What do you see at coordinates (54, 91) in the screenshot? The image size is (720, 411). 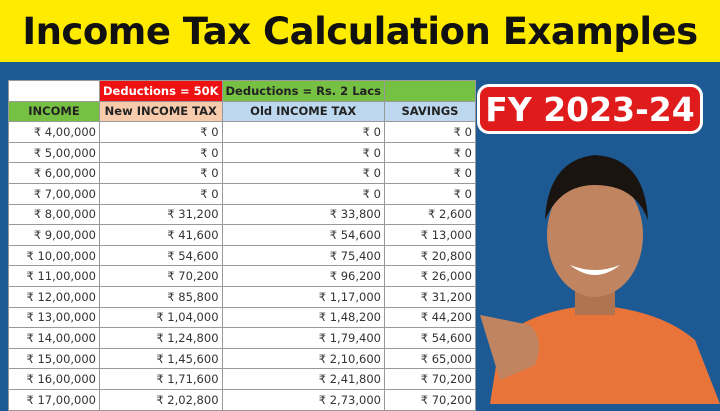 I see `group-header-empty` at bounding box center [54, 91].